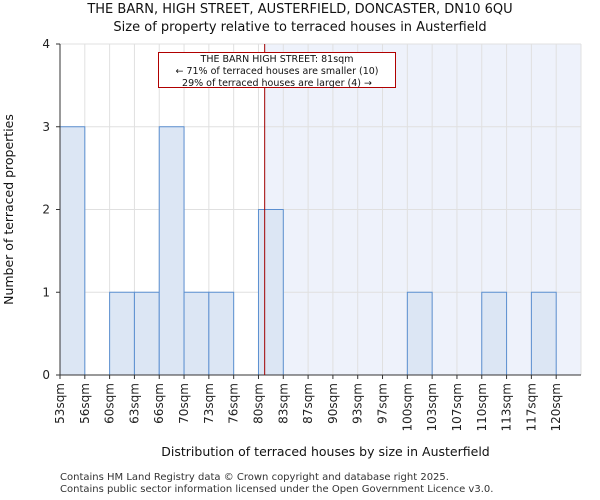 This screenshot has width=600, height=500. What do you see at coordinates (122, 333) in the screenshot?
I see `bar-60sqm` at bounding box center [122, 333].